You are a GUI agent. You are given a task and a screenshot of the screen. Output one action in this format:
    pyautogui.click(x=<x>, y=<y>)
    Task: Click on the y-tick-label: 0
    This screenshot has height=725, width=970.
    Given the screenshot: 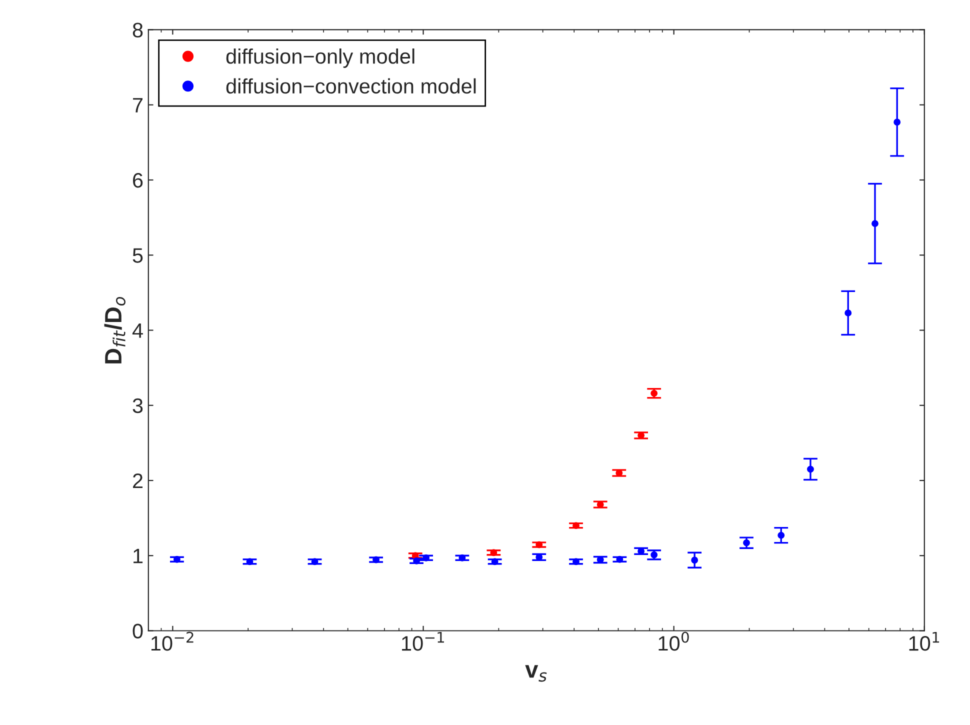 What is the action you would take?
    pyautogui.click(x=137, y=631)
    